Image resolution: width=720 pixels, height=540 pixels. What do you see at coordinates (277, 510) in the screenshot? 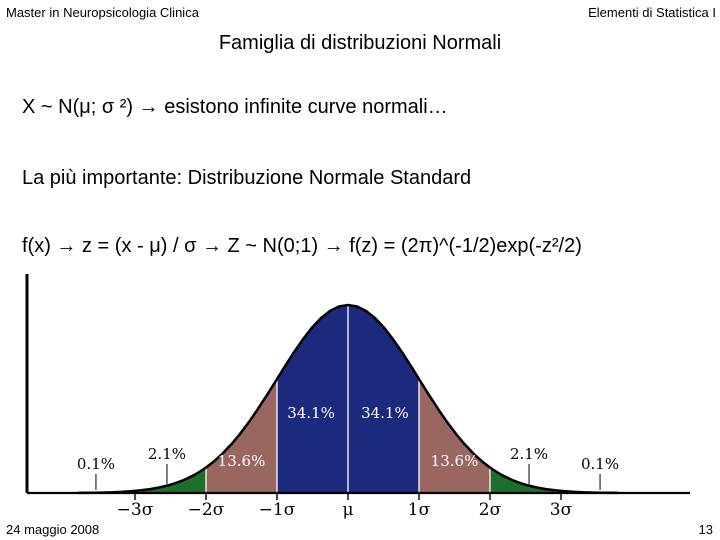
I see `x-tick-label-2: −1σ` at bounding box center [277, 510].